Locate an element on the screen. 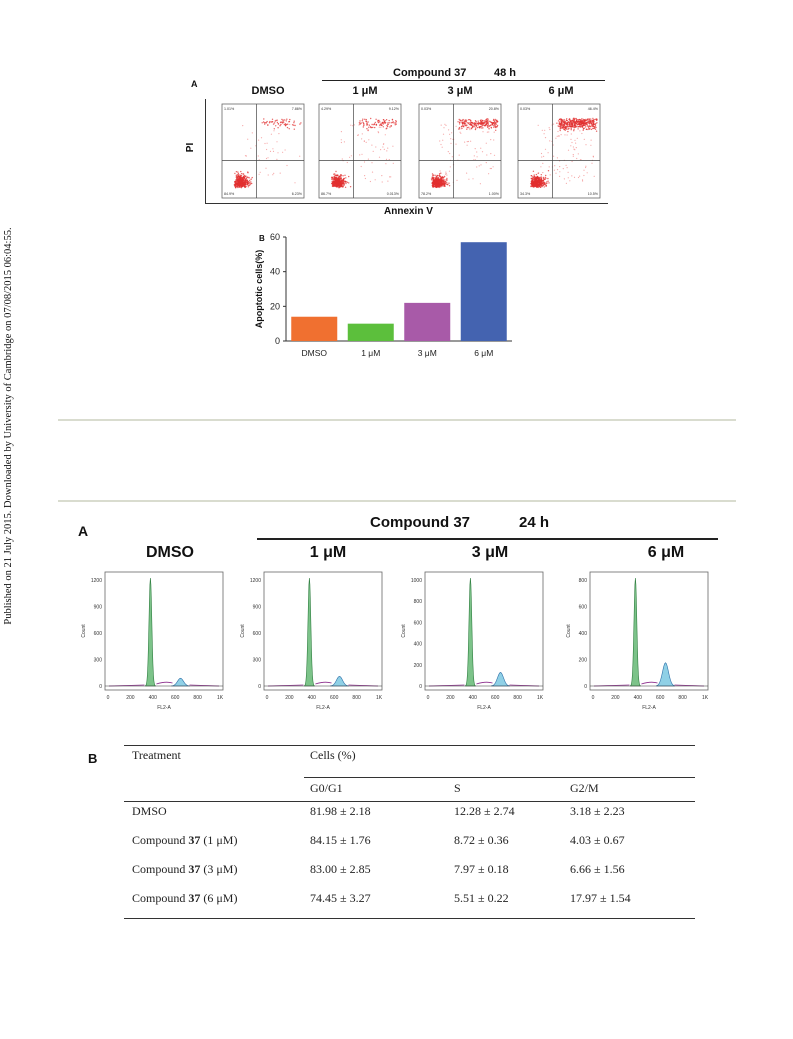 This screenshot has width=793, height=1039. x-tick-label: 600 is located at coordinates (495, 698).